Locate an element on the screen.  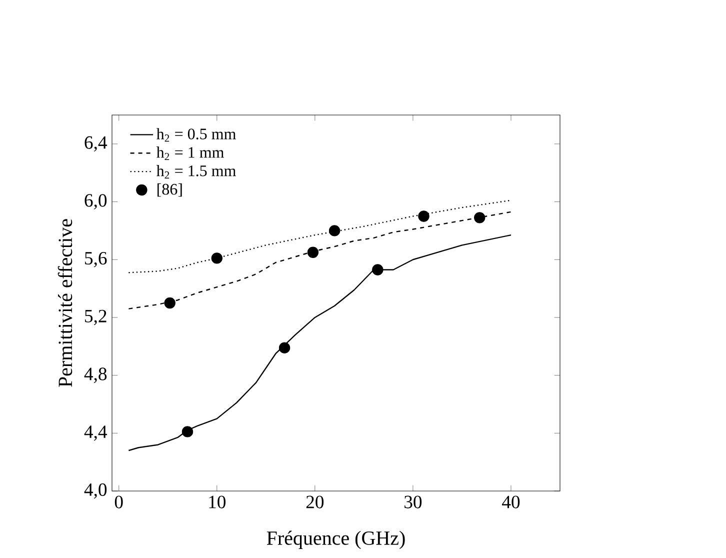
x-tick-label: 10 is located at coordinates (217, 502).